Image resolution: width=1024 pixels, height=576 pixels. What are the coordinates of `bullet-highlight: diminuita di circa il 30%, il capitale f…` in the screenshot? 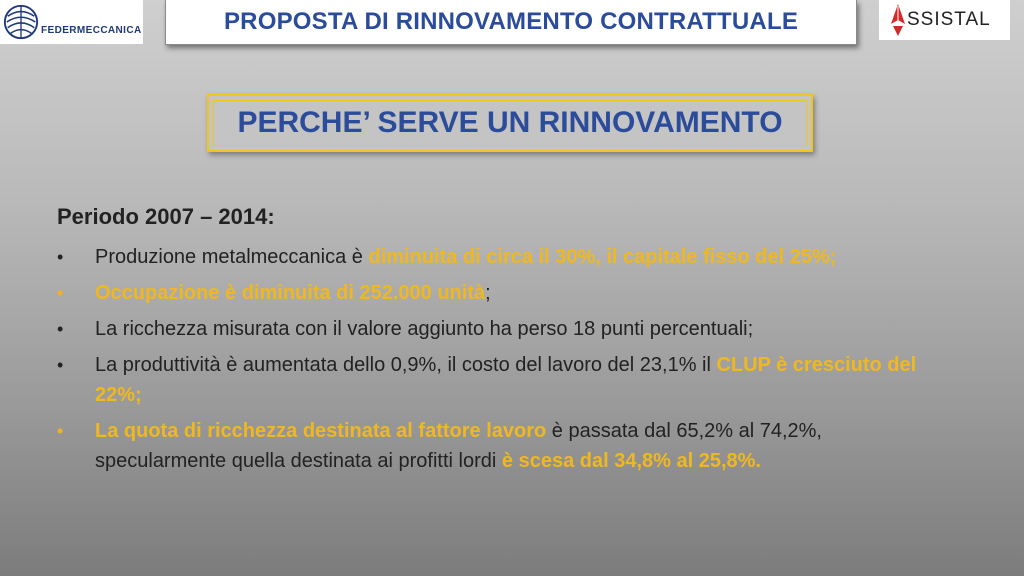 It's located at (602, 257).